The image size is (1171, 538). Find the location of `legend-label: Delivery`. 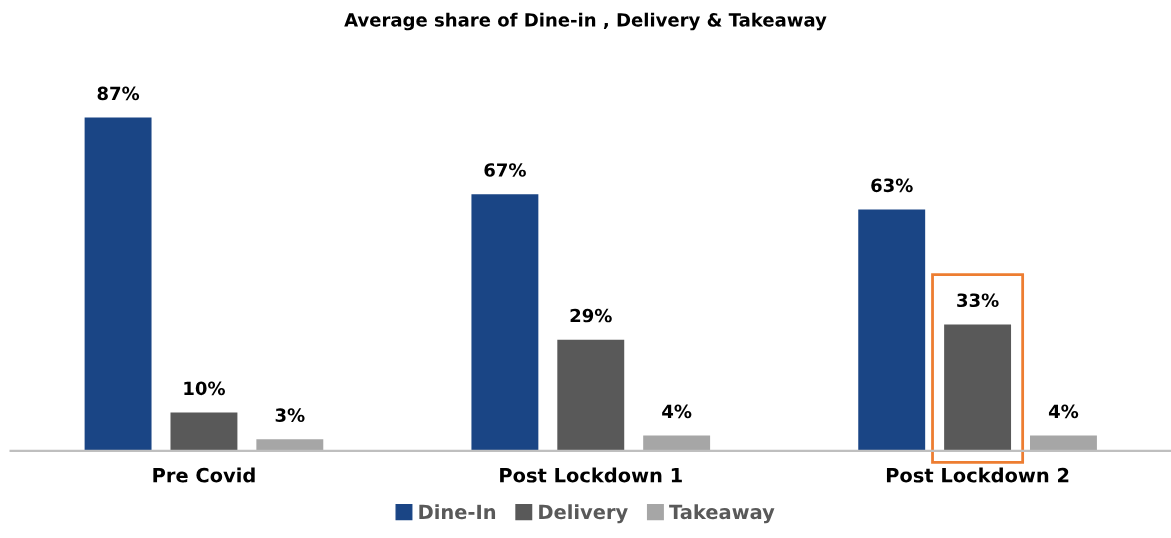

legend-label: Delivery is located at coordinates (583, 514).